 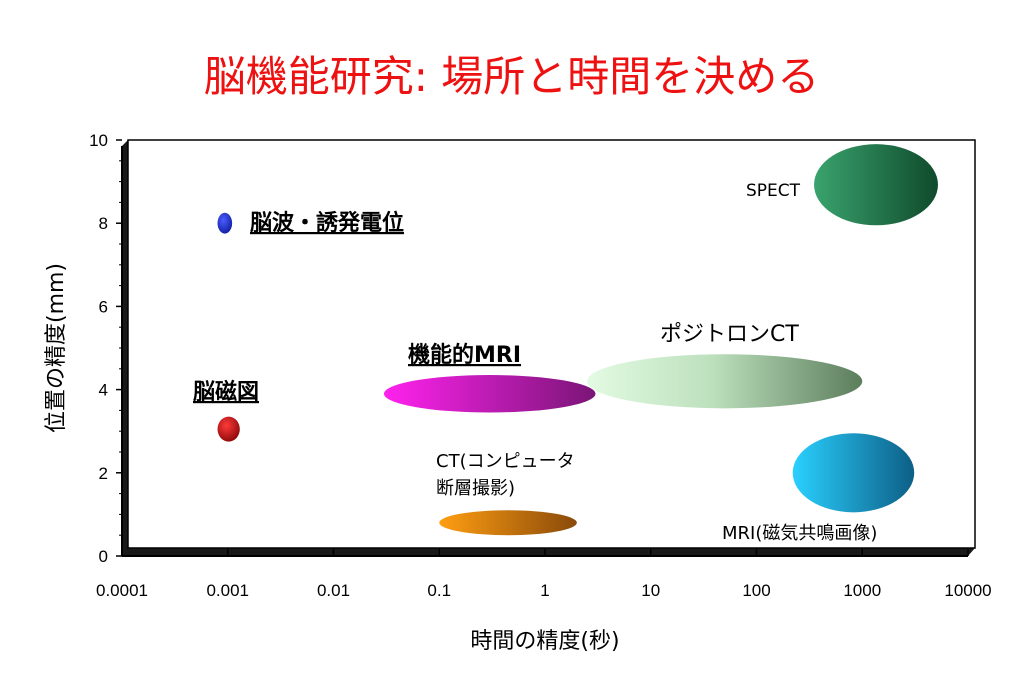 I want to click on ellipse-pet, so click(x=725, y=381).